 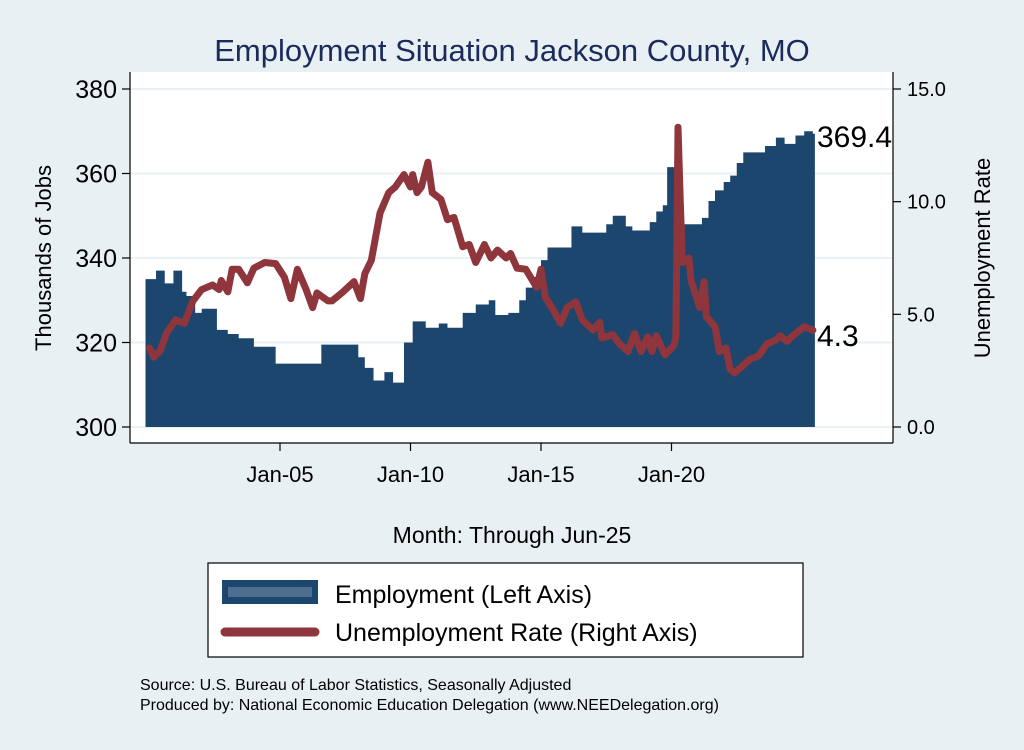 I want to click on left-axis-ticks: 300 320 340 360 380, so click(x=96, y=259).